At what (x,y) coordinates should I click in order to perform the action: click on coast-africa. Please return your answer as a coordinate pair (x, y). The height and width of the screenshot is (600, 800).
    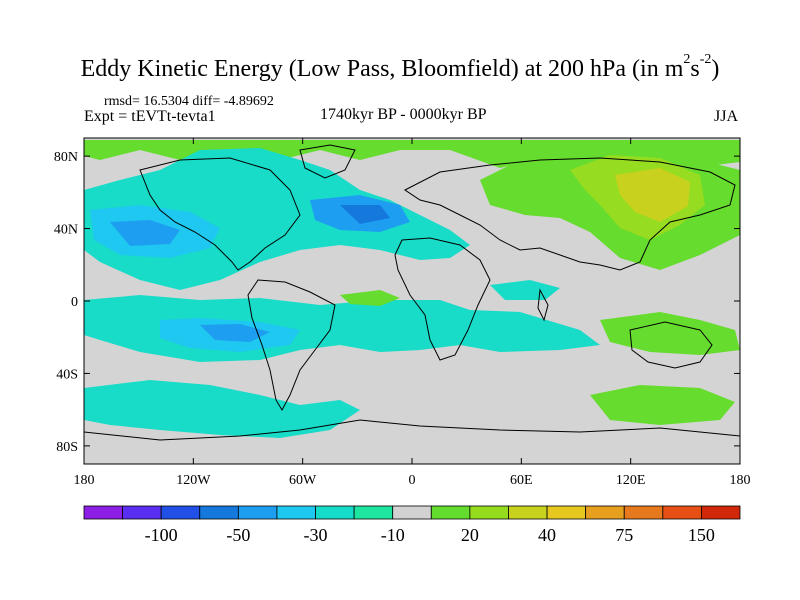
    Looking at the image, I should click on (442, 299).